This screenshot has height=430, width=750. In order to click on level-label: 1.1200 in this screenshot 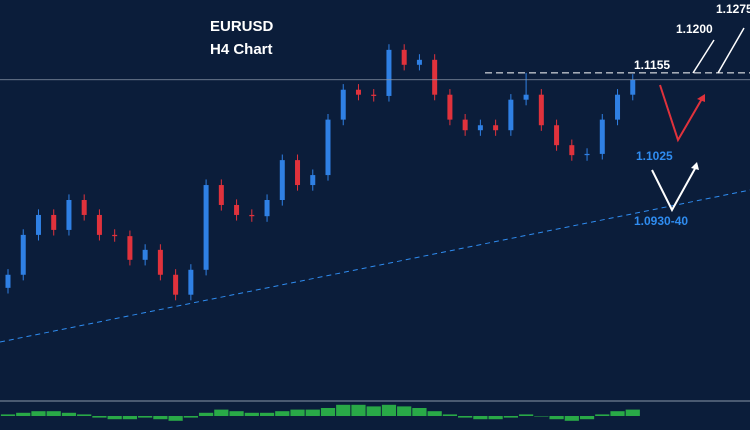, I will do `click(694, 29)`.